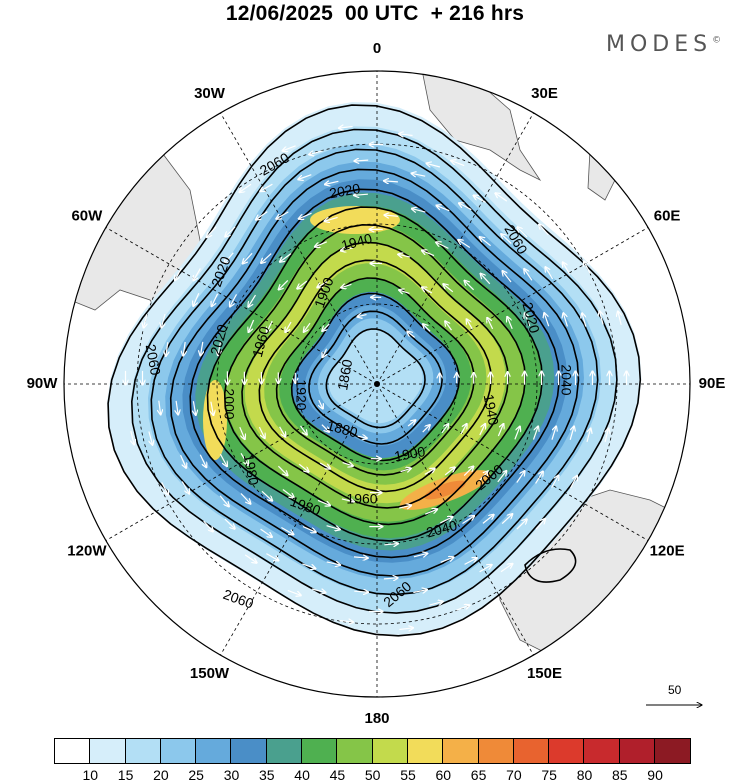 This screenshot has height=783, width=750. I want to click on contour-label-19: 1920, so click(301, 394).